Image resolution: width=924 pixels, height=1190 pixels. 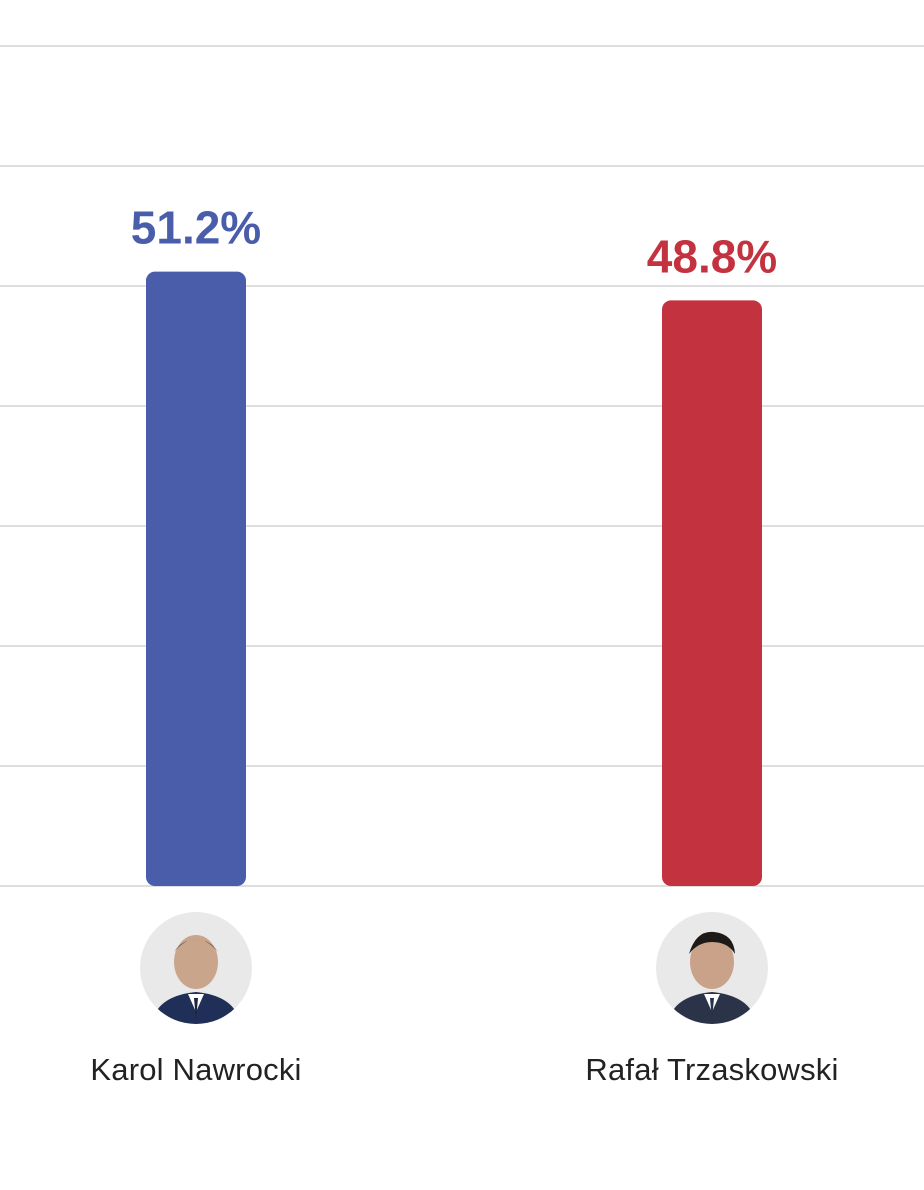 What do you see at coordinates (454, 242) in the screenshot?
I see `chart-value-labels: 51.2% 48.8%` at bounding box center [454, 242].